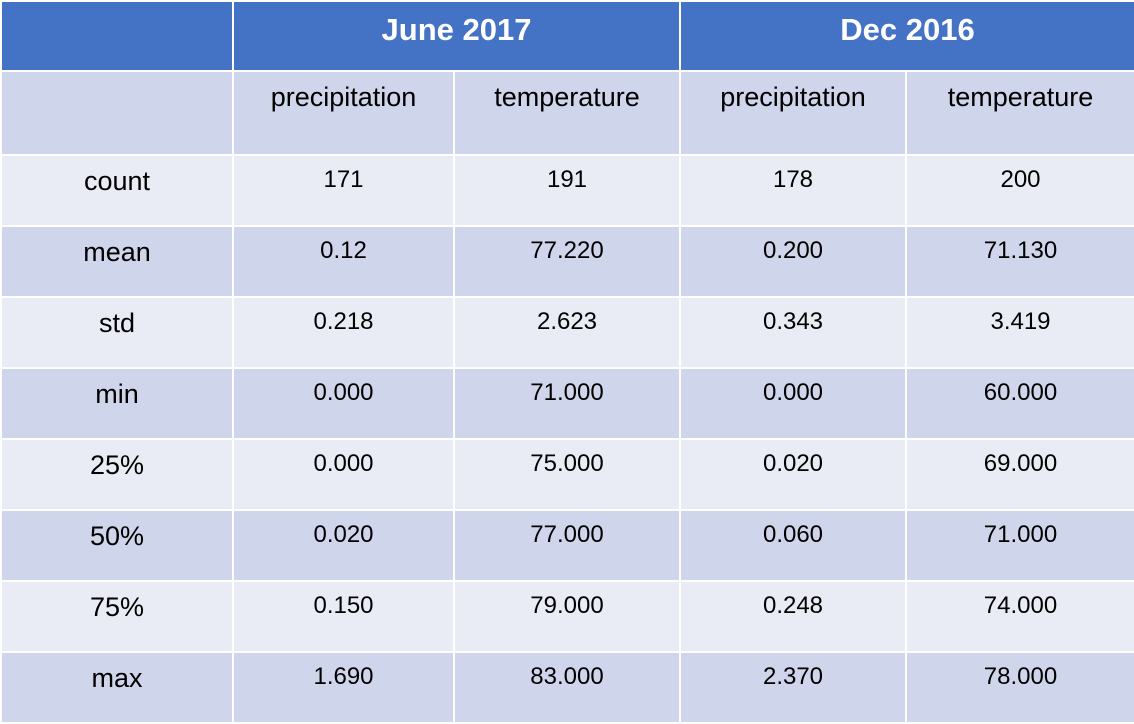 This screenshot has width=1134, height=724. What do you see at coordinates (793, 687) in the screenshot?
I see `table-cell: 2.370` at bounding box center [793, 687].